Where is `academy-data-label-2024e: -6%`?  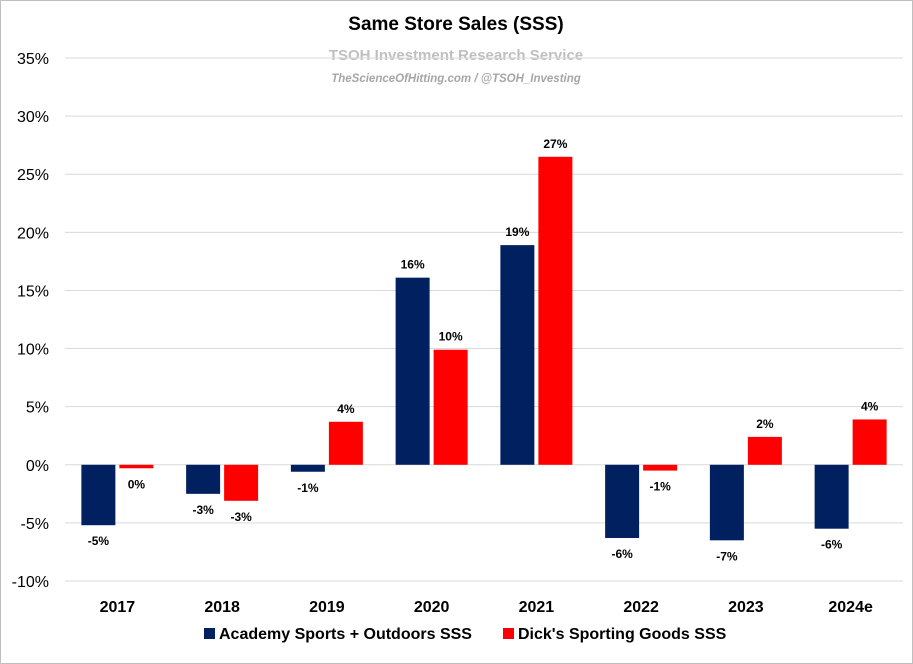 academy-data-label-2024e: -6% is located at coordinates (832, 545).